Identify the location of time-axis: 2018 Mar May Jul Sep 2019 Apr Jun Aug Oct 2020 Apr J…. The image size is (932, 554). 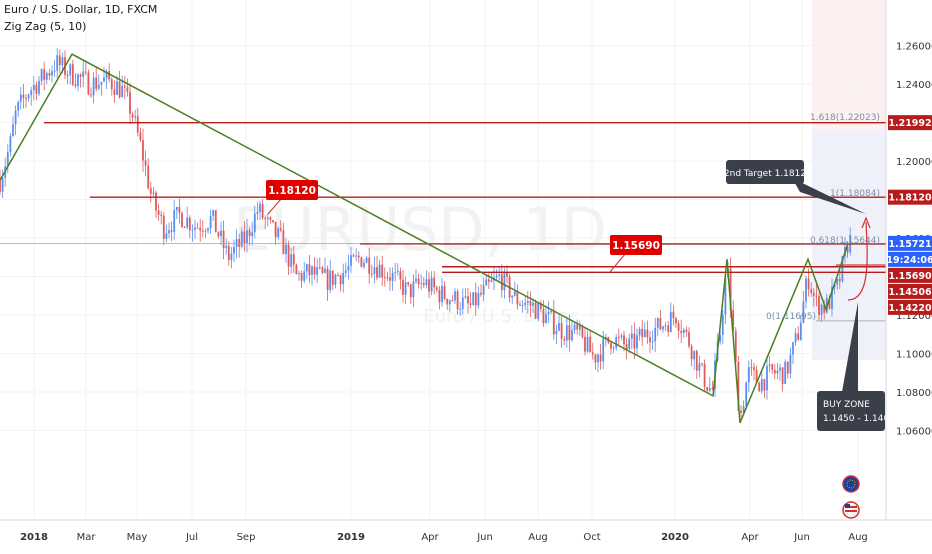
(444, 537).